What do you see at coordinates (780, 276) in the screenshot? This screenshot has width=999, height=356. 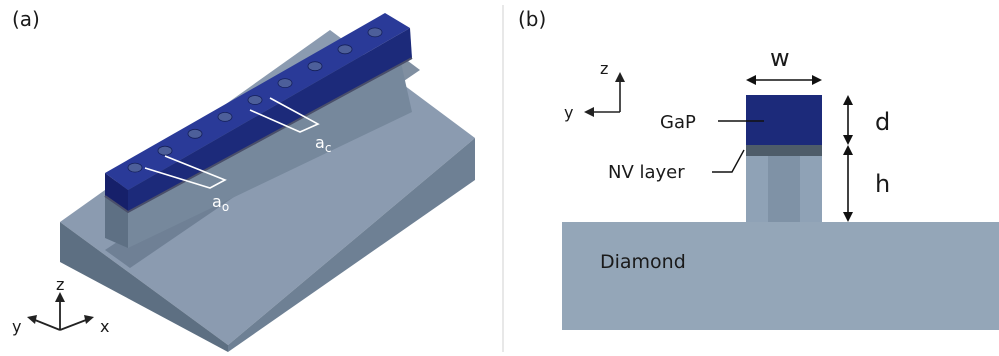 I see `diamond-substrate` at bounding box center [780, 276].